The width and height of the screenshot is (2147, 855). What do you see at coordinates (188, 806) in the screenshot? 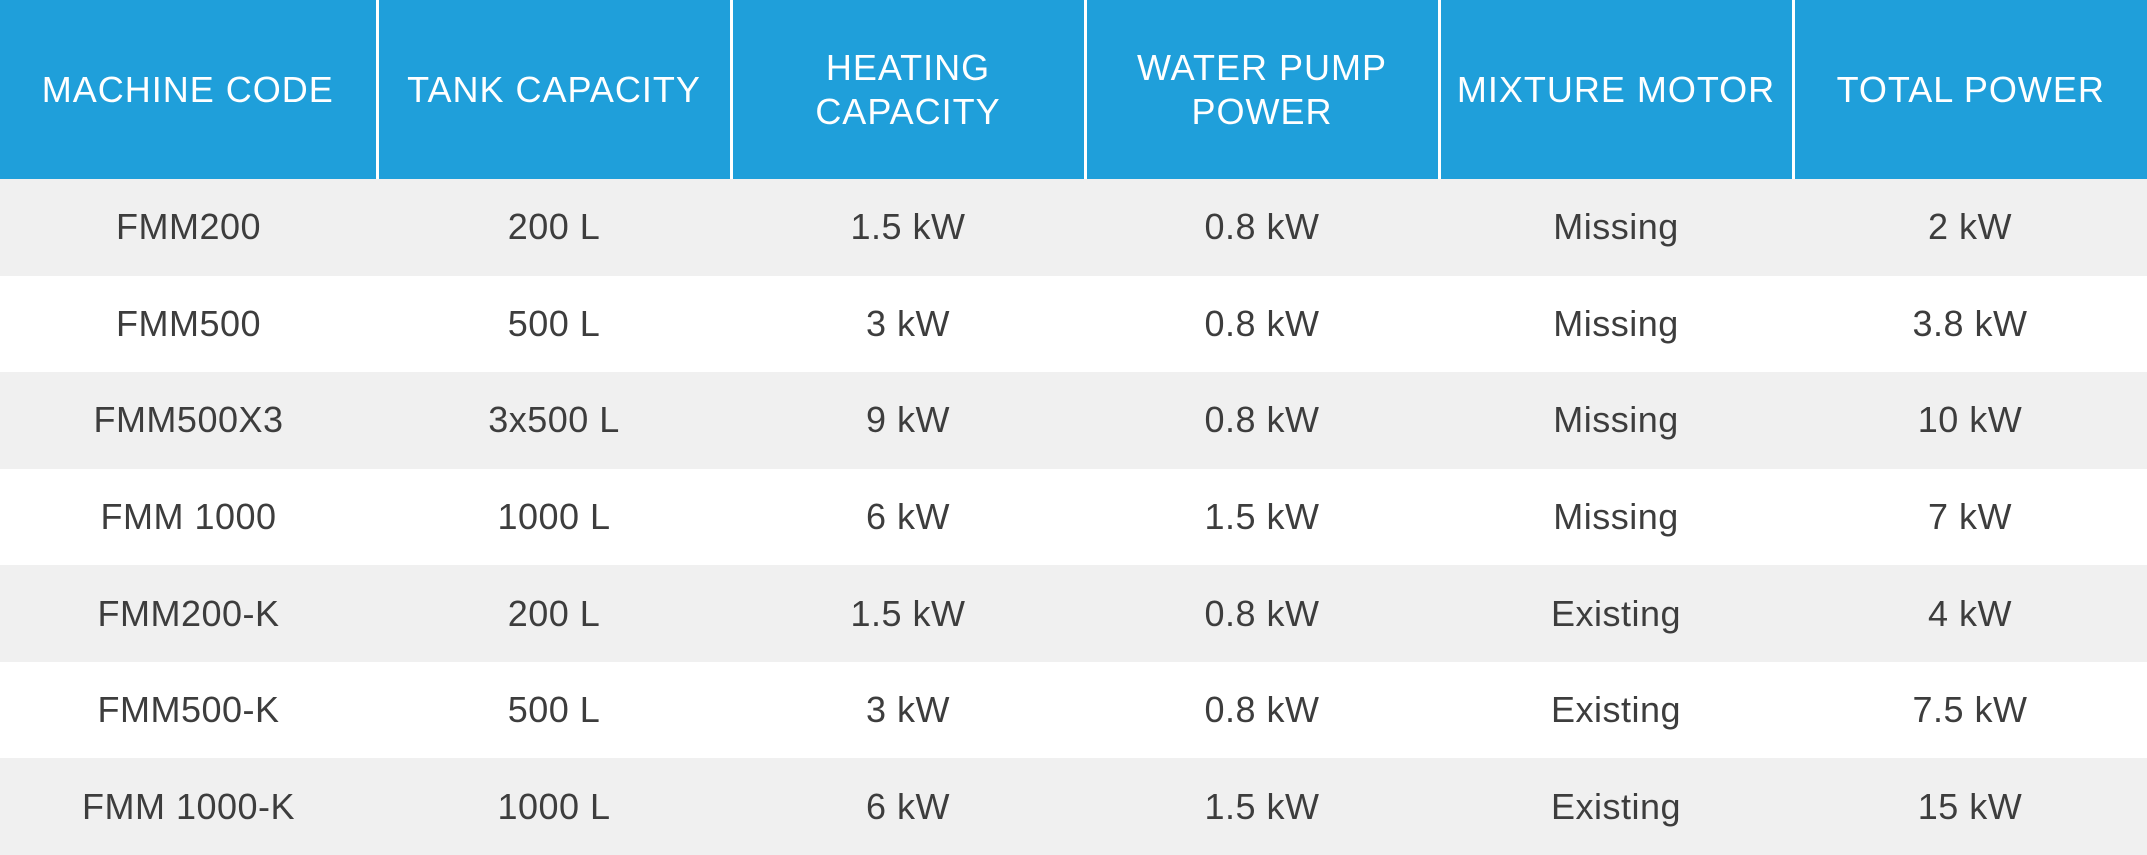
I see `cell-machine-code: FMM 1000-K` at bounding box center [188, 806].